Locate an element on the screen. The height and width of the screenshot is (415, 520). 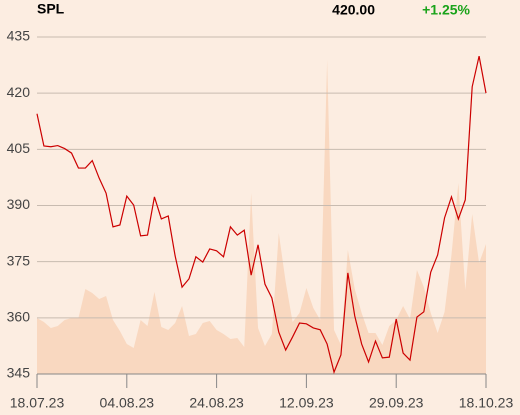
x-tick-label: 04.08.23 is located at coordinates (127, 403).